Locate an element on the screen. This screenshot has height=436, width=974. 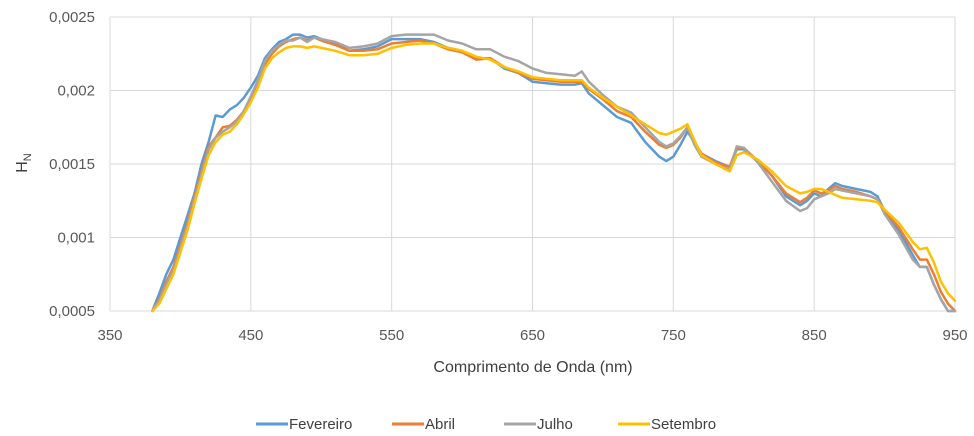
y-axis-title: HN is located at coordinates (24, 163).